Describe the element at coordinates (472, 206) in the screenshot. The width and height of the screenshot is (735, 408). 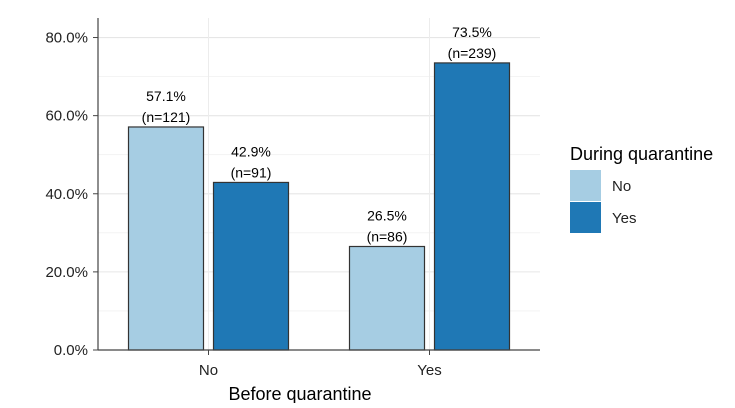
I see `bar-yes-yes` at that location.